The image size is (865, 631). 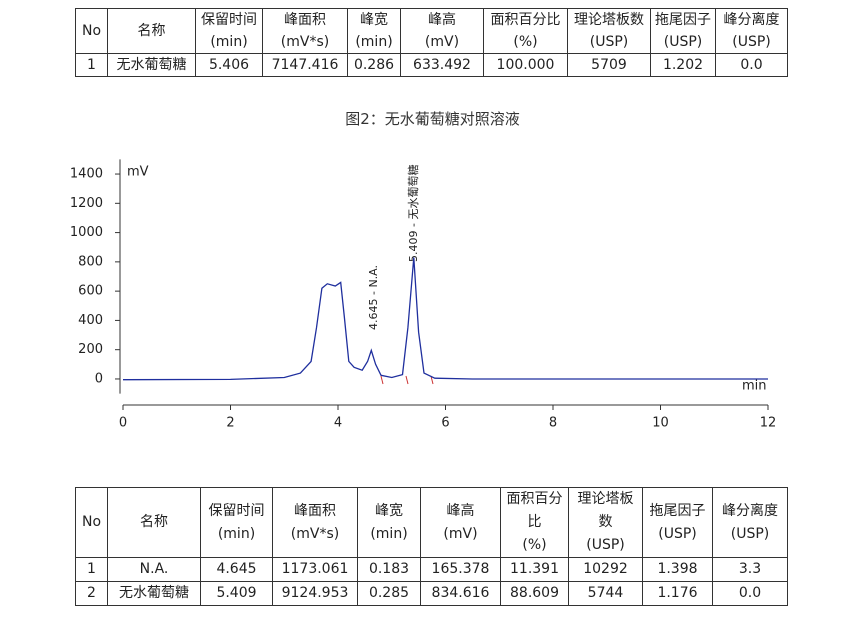 I want to click on cell: 1.176, so click(x=677, y=593).